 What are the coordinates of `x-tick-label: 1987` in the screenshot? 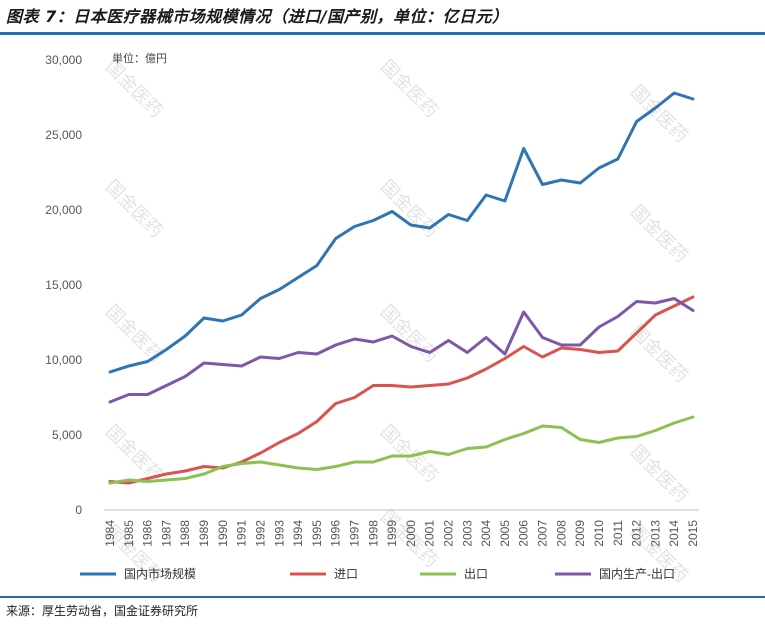 It's located at (166, 533).